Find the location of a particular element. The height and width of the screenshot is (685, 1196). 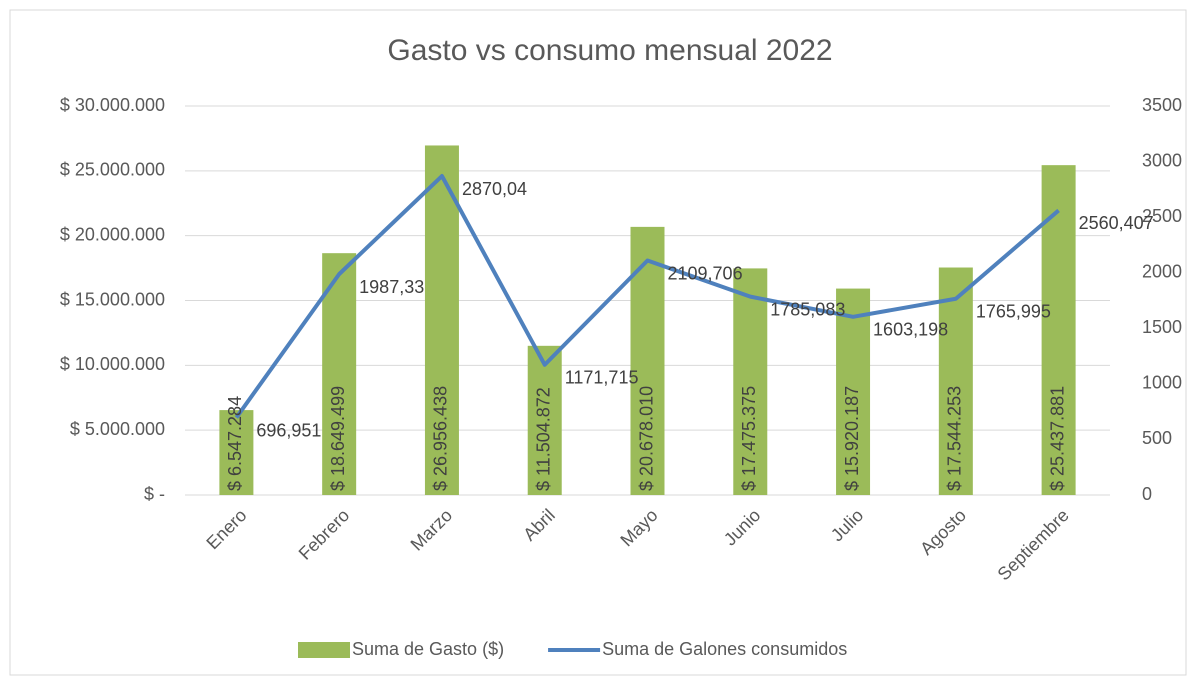

y2-tick-label: 2500 is located at coordinates (1162, 216).